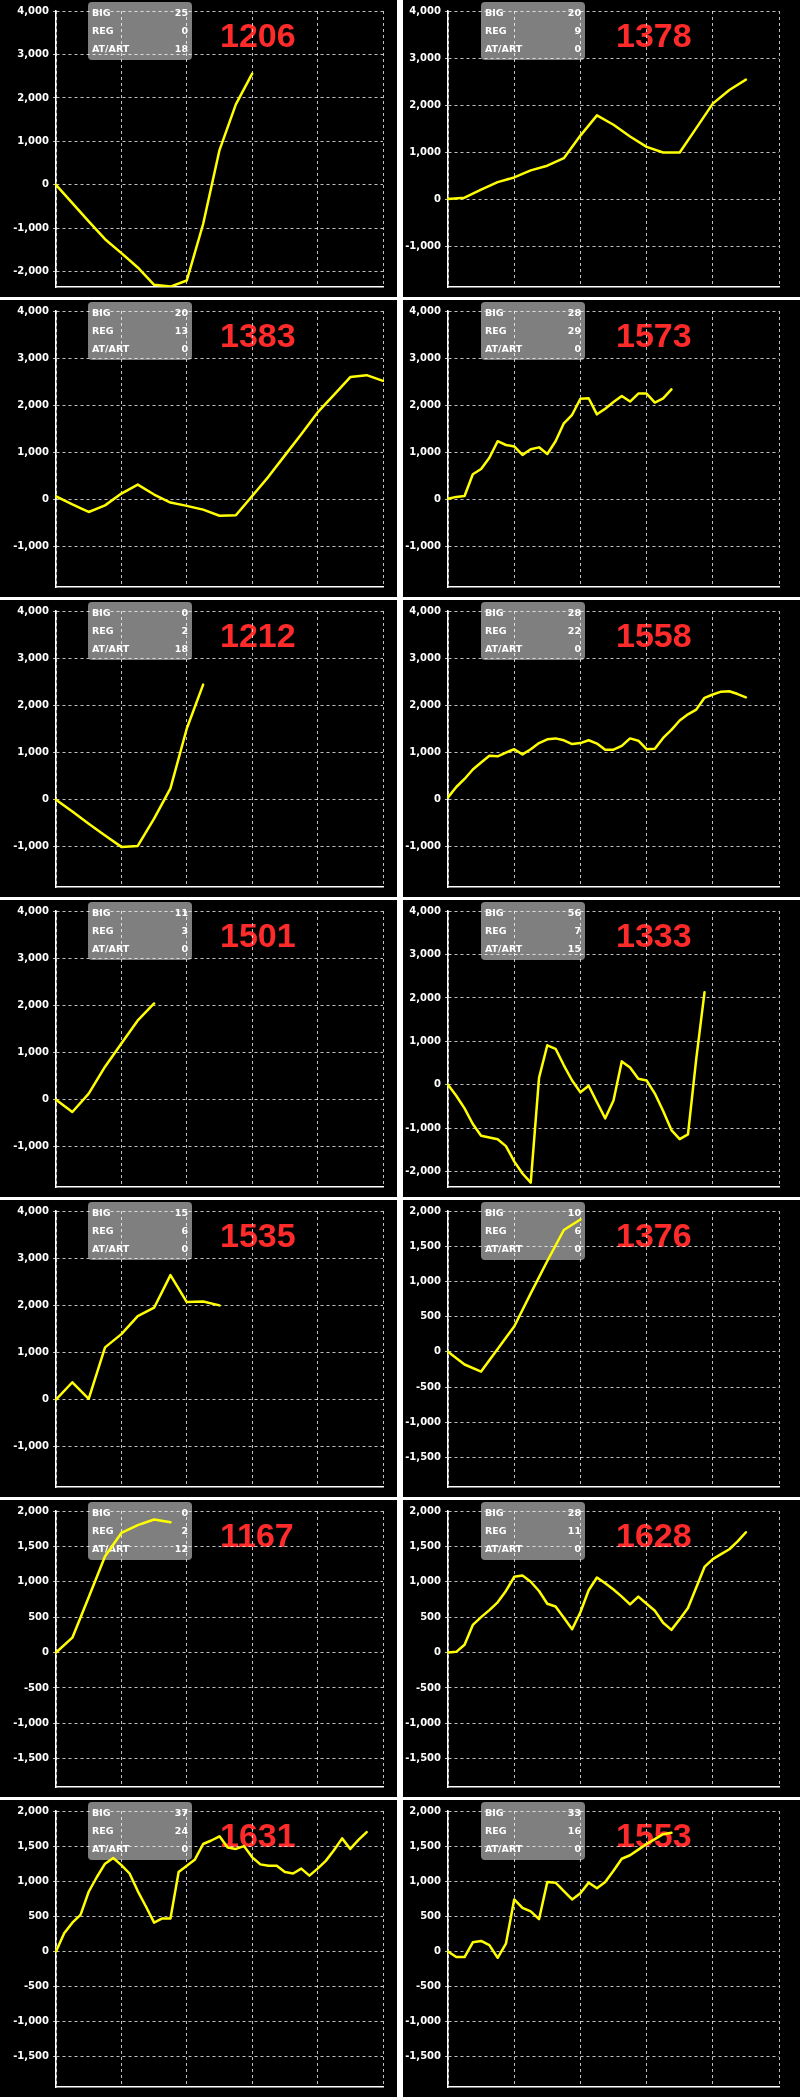 The width and height of the screenshot is (800, 2100). I want to click on annotation: 6, so click(184, 1231).